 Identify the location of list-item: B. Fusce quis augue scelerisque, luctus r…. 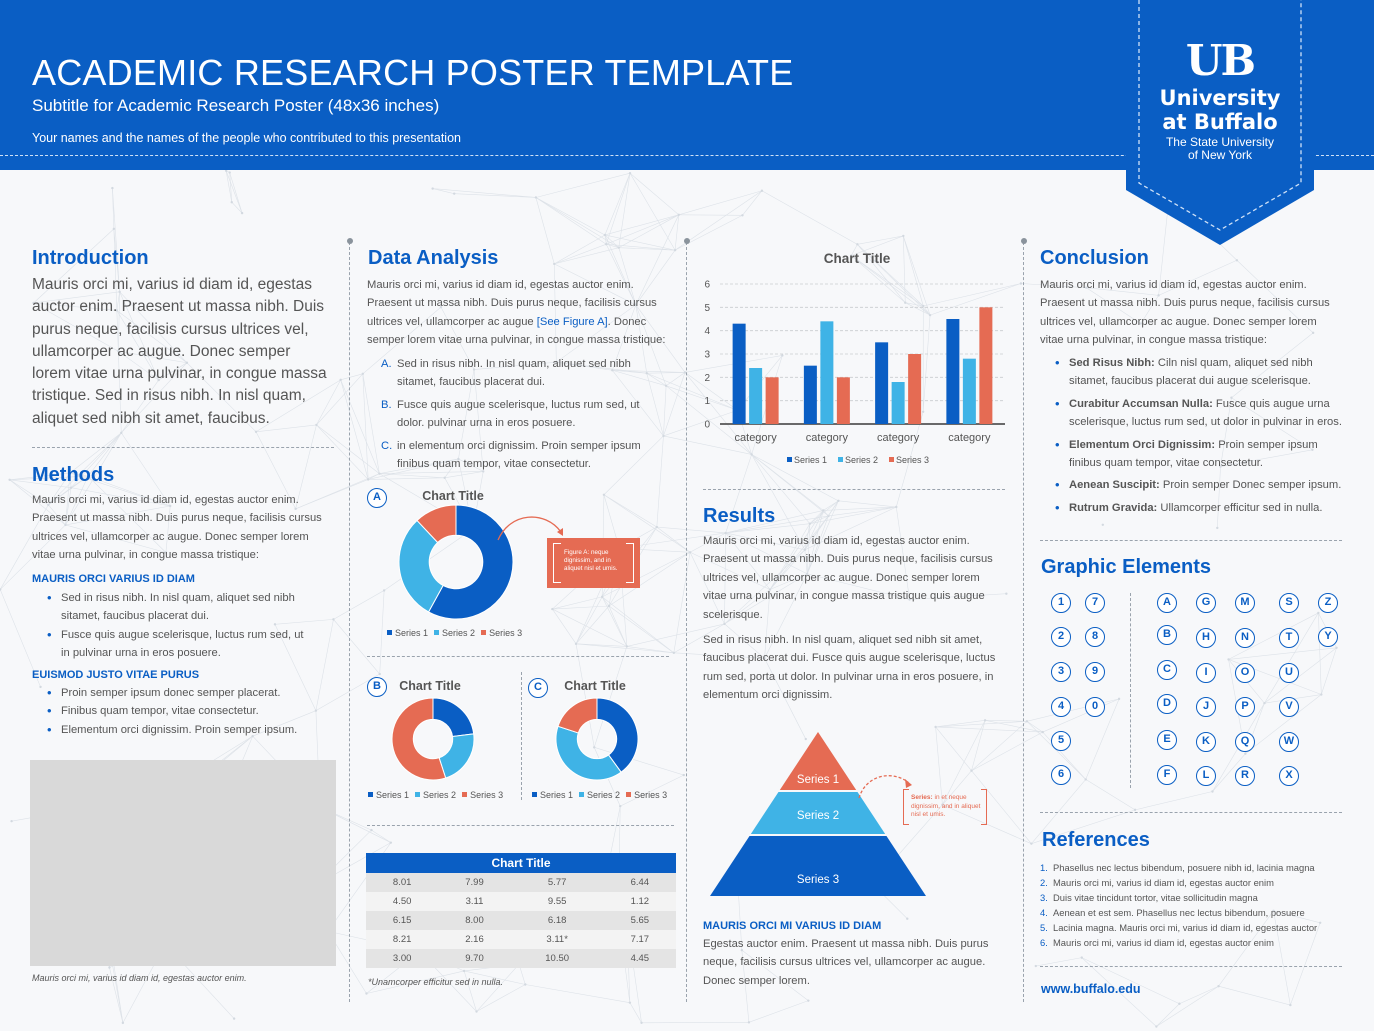
(512, 414).